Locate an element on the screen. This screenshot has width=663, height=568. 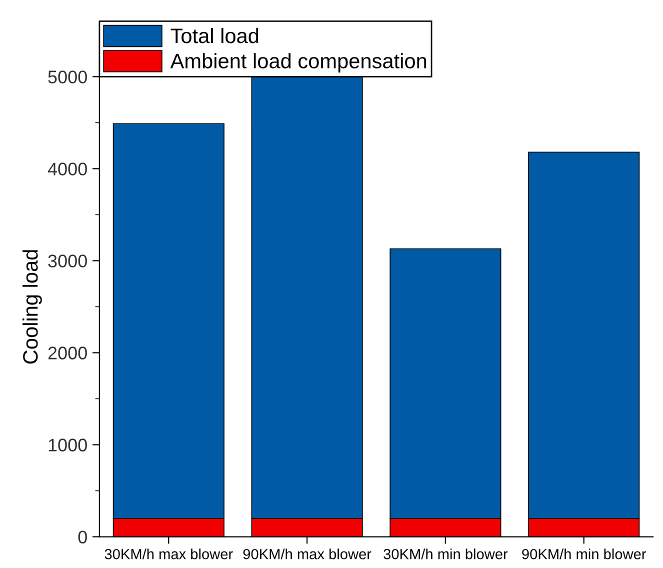
y-tick-label: 5000 is located at coordinates (67, 77).